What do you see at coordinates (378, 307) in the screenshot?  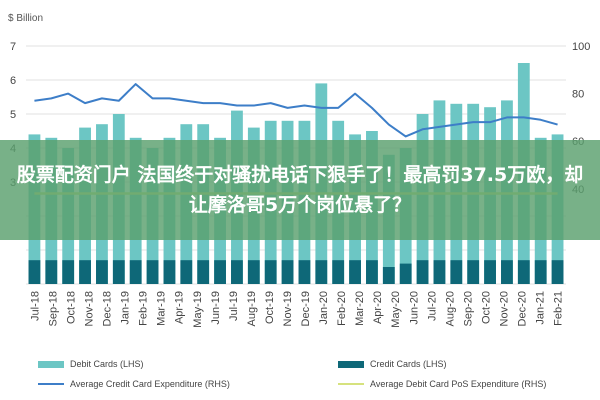 I see `x-axis-tick-label: Apr-20` at bounding box center [378, 307].